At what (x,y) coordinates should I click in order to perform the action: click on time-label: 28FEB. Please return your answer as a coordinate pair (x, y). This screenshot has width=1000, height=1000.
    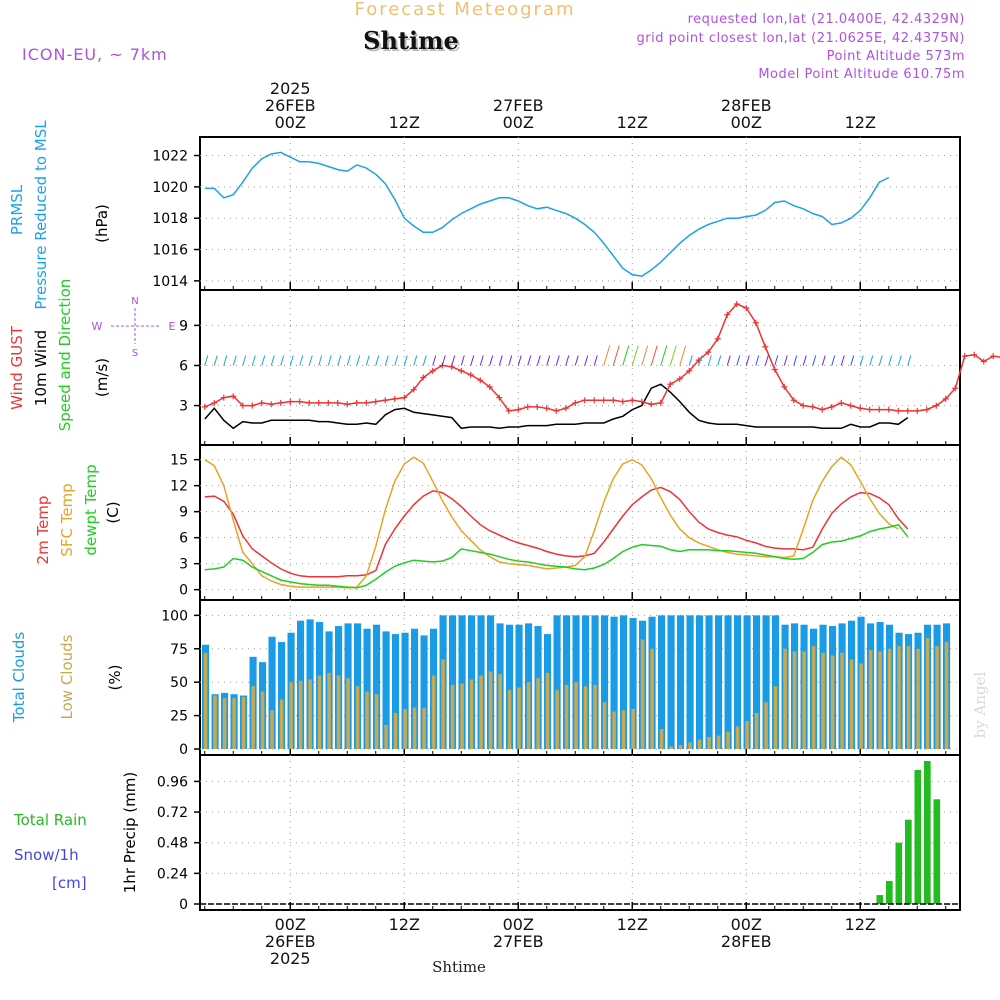
    Looking at the image, I should click on (746, 105).